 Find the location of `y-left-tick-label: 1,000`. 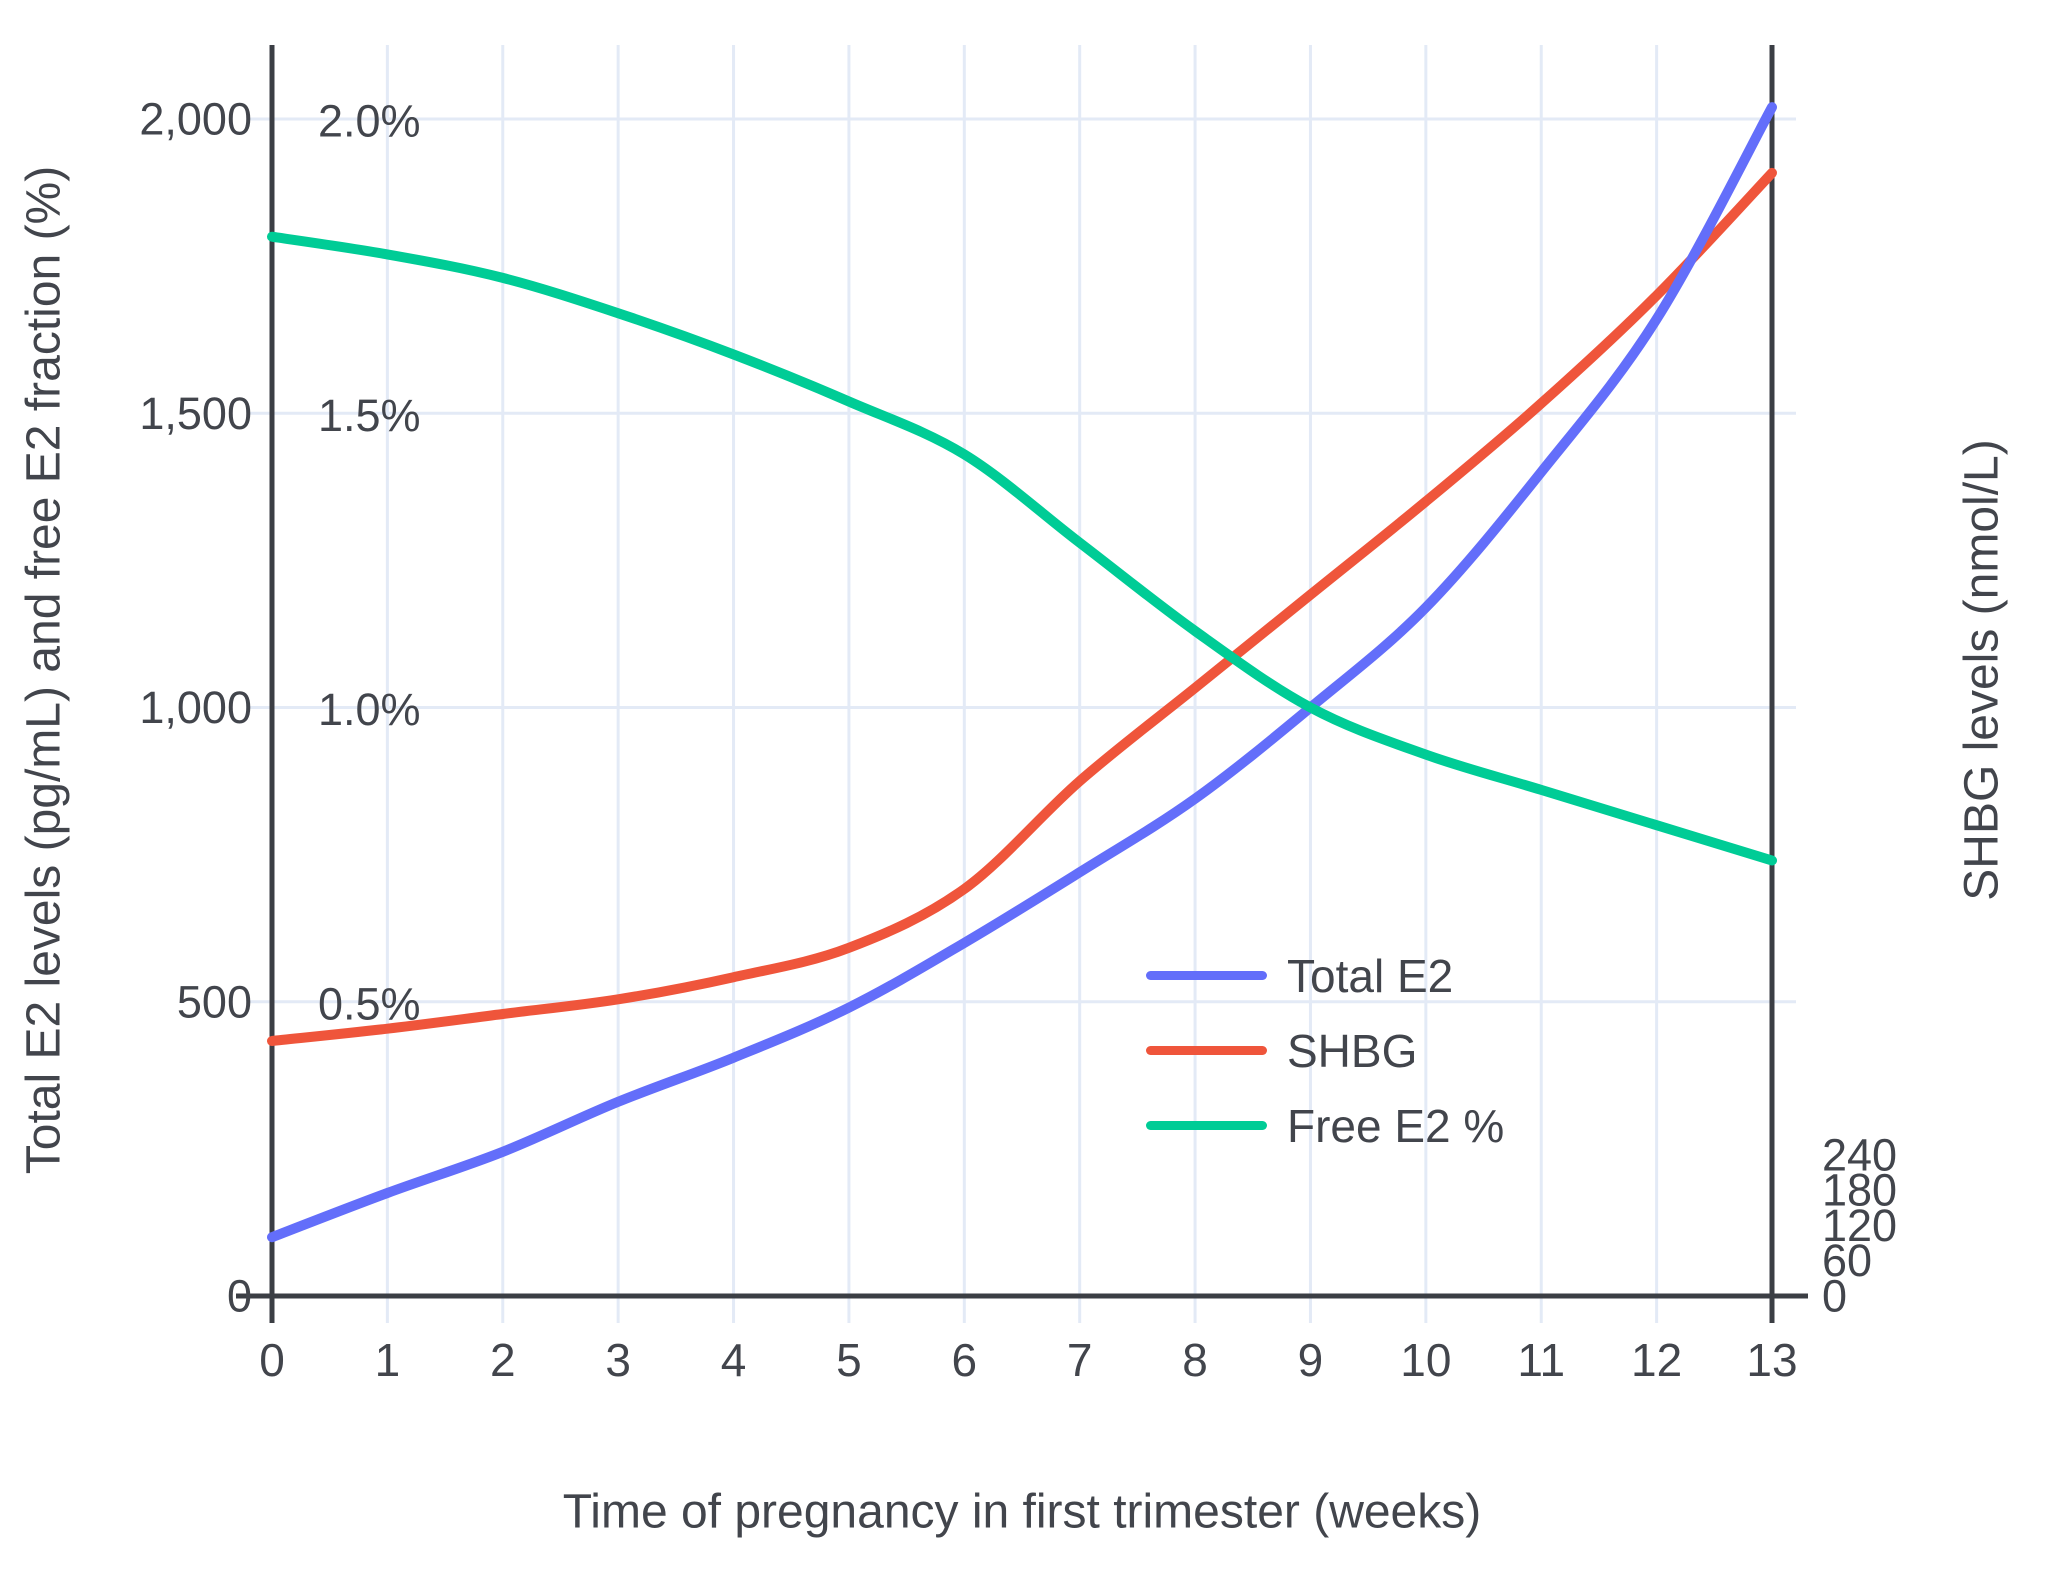

y-left-tick-label: 1,000 is located at coordinates (195, 707).